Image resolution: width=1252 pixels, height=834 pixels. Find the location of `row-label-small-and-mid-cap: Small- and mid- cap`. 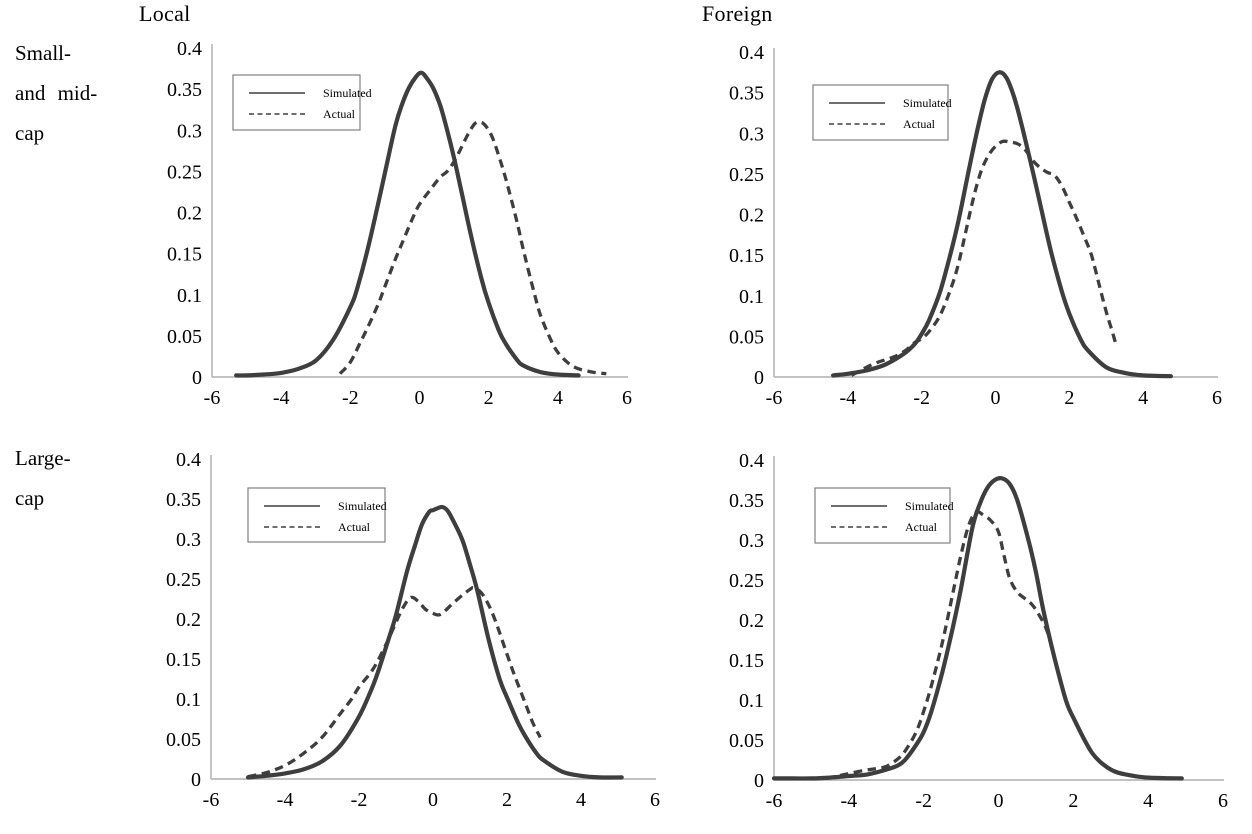

row-label-small-and-mid-cap: Small- and mid- cap is located at coordinates (56, 93).